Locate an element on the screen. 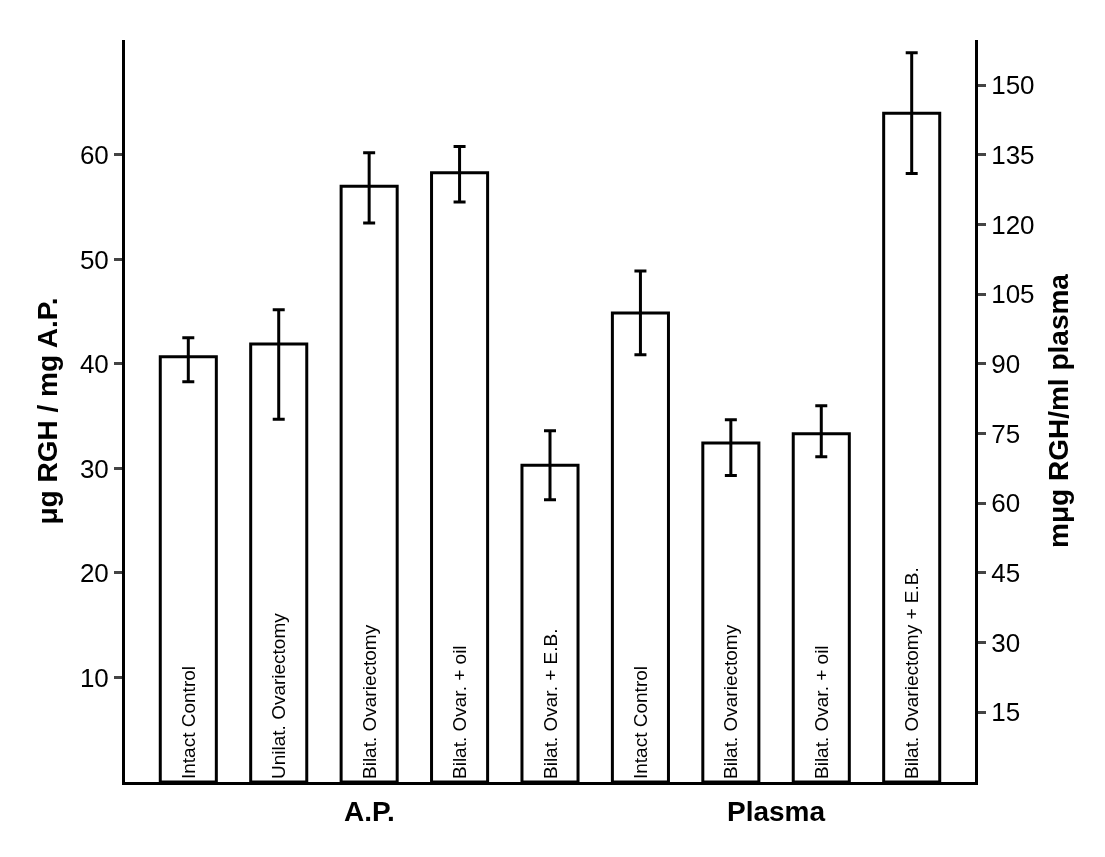 The height and width of the screenshot is (857, 1105). y2-tick-label: 135 is located at coordinates (1013, 155).